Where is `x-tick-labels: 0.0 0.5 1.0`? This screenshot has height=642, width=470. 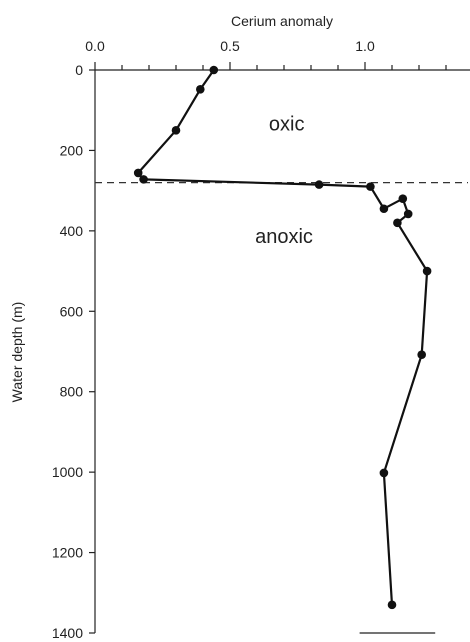
x-tick-labels: 0.0 0.5 1.0 is located at coordinates (230, 46).